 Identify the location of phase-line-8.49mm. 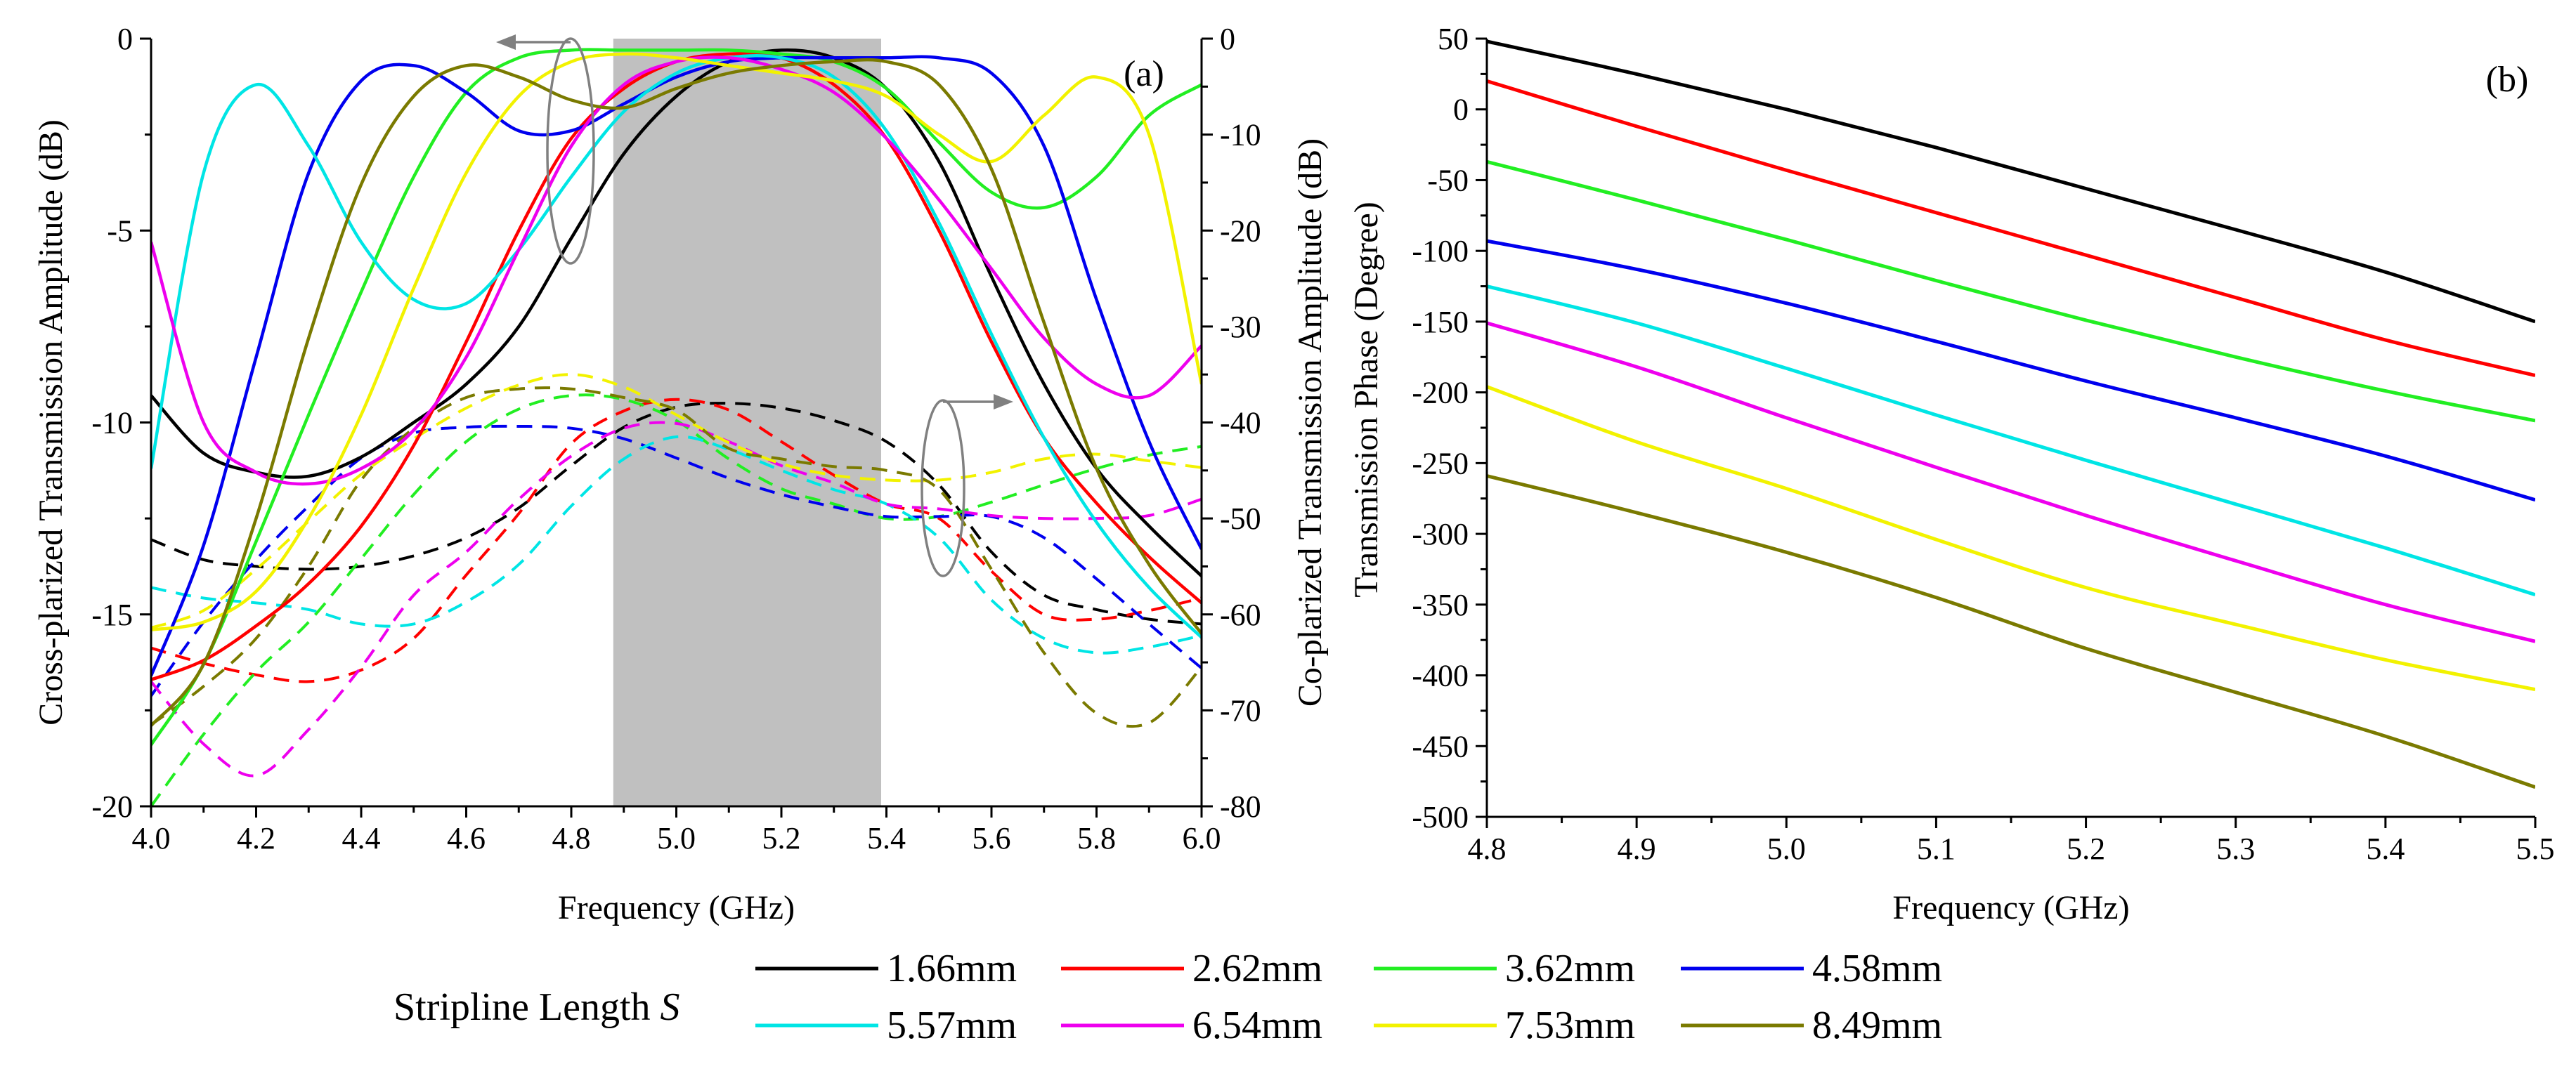
(2011, 631).